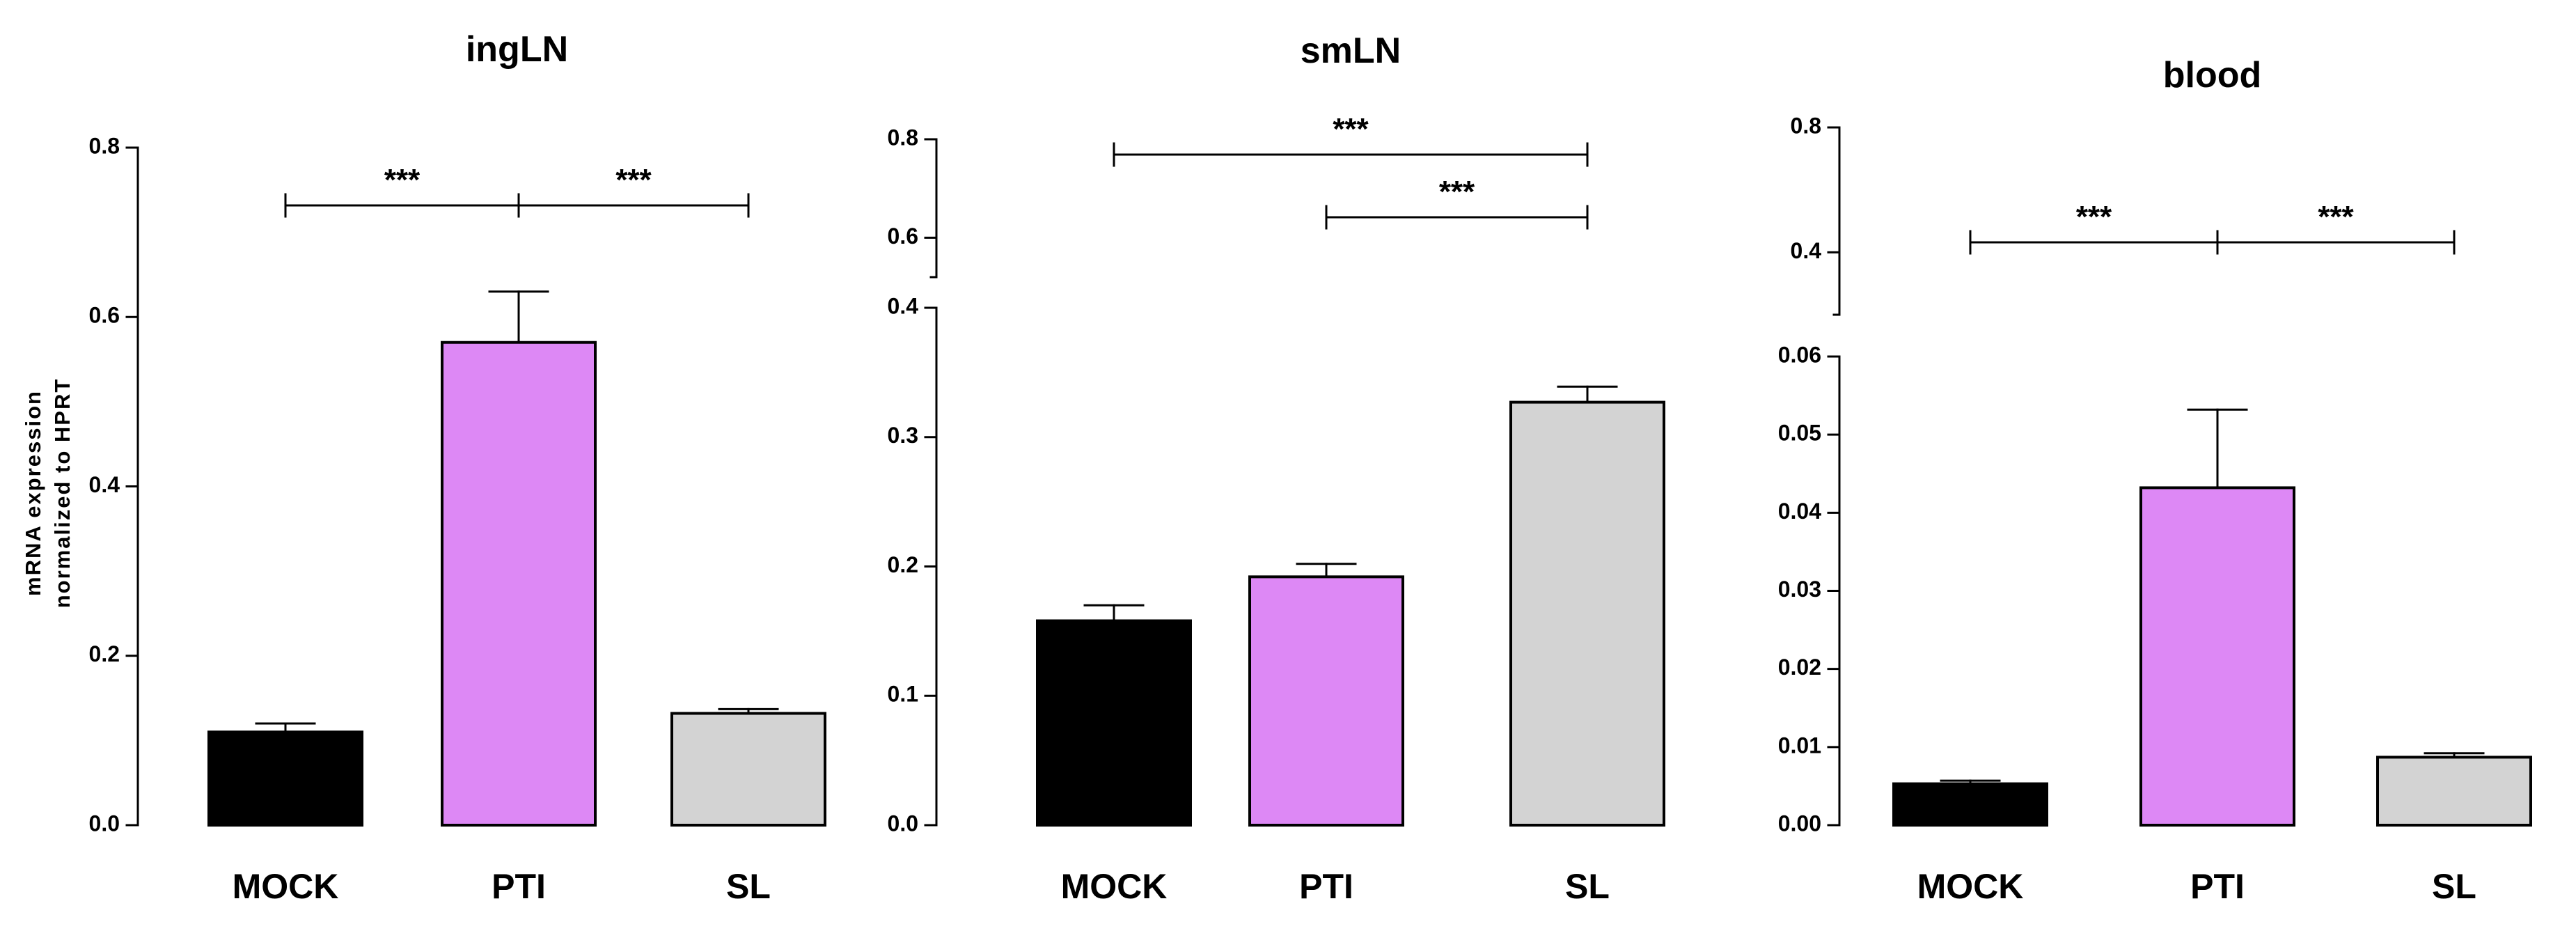 This screenshot has height=931, width=2576. Describe the element at coordinates (903, 137) in the screenshot. I see `panel-2-y-tick-label-upper: 0.8` at that location.